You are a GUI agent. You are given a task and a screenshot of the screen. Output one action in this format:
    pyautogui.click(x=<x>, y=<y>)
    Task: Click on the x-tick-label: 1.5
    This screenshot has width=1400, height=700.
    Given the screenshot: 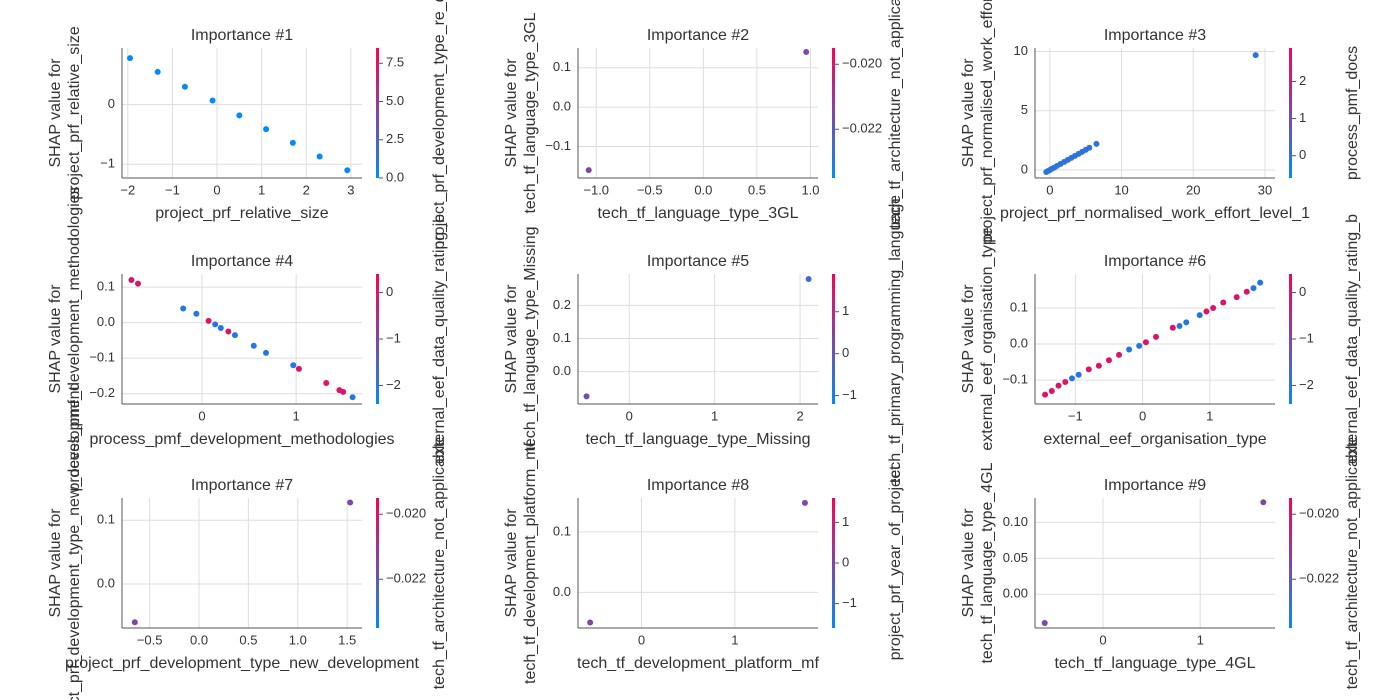 What is the action you would take?
    pyautogui.click(x=347, y=639)
    